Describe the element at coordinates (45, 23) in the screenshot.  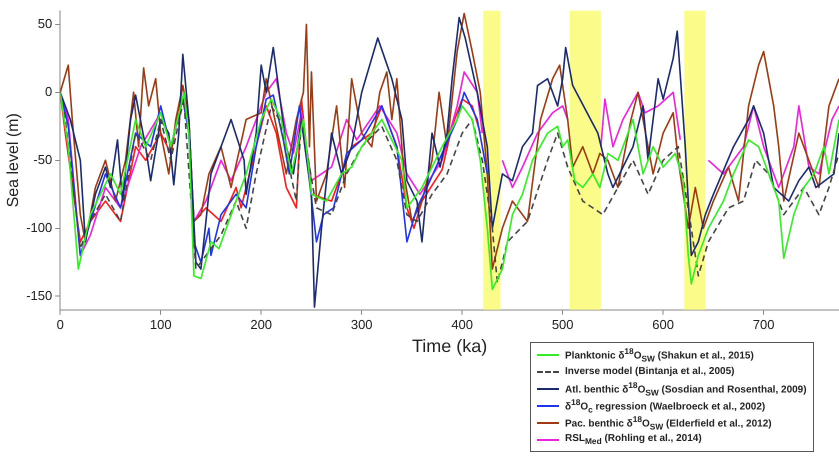
I see `y-tick-label: 50` at that location.